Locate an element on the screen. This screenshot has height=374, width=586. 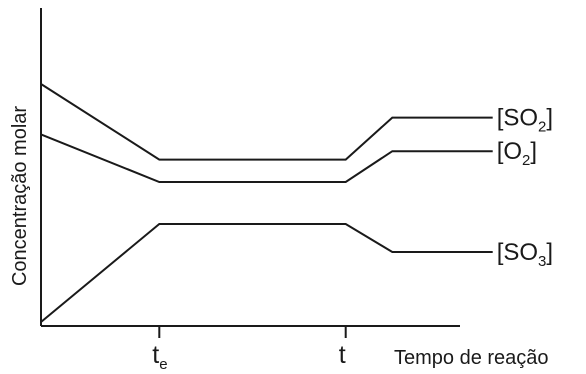
y-axis-label: Concentração molar is located at coordinates (20, 196).